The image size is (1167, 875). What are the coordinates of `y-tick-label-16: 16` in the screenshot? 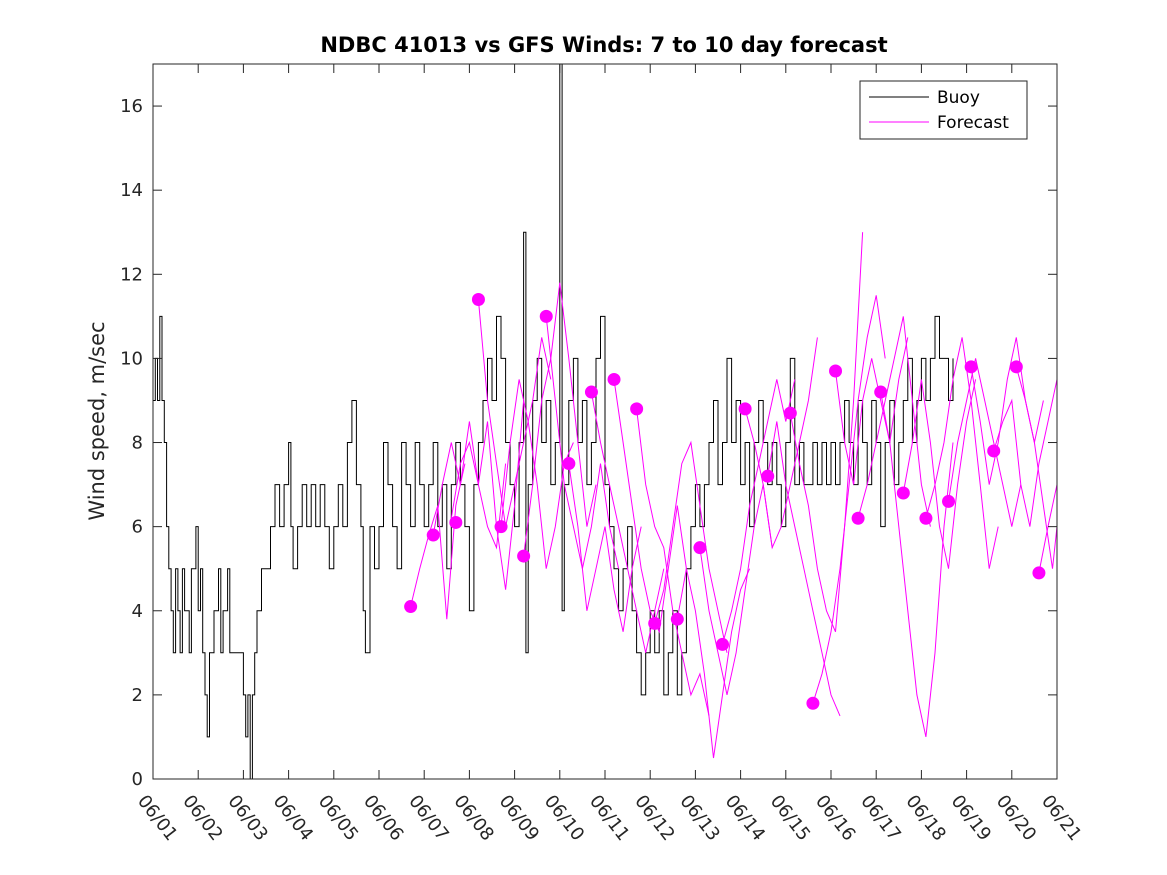 It's located at (131, 106).